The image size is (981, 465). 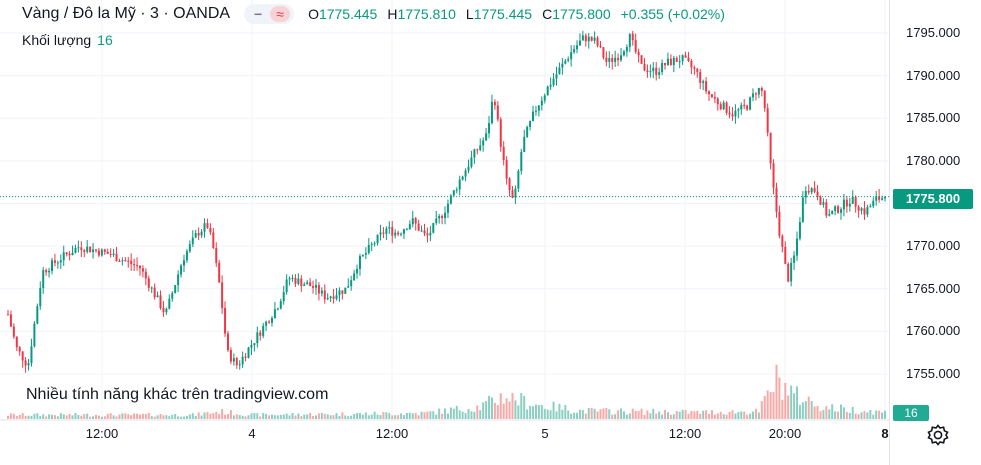 What do you see at coordinates (911, 413) in the screenshot?
I see `volume-badge: 16` at bounding box center [911, 413].